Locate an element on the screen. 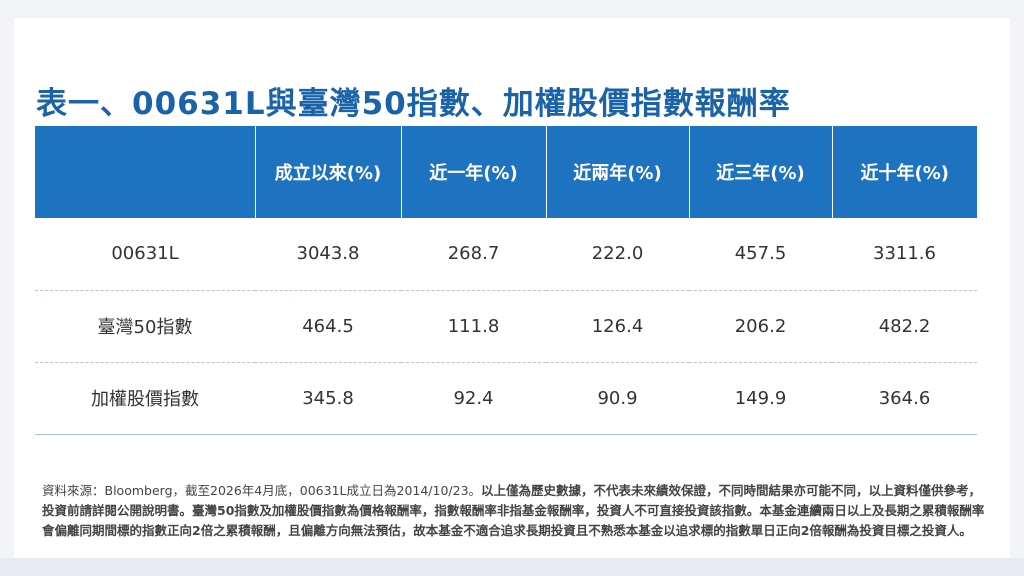  header-1y: 近一年(%) is located at coordinates (473, 172).